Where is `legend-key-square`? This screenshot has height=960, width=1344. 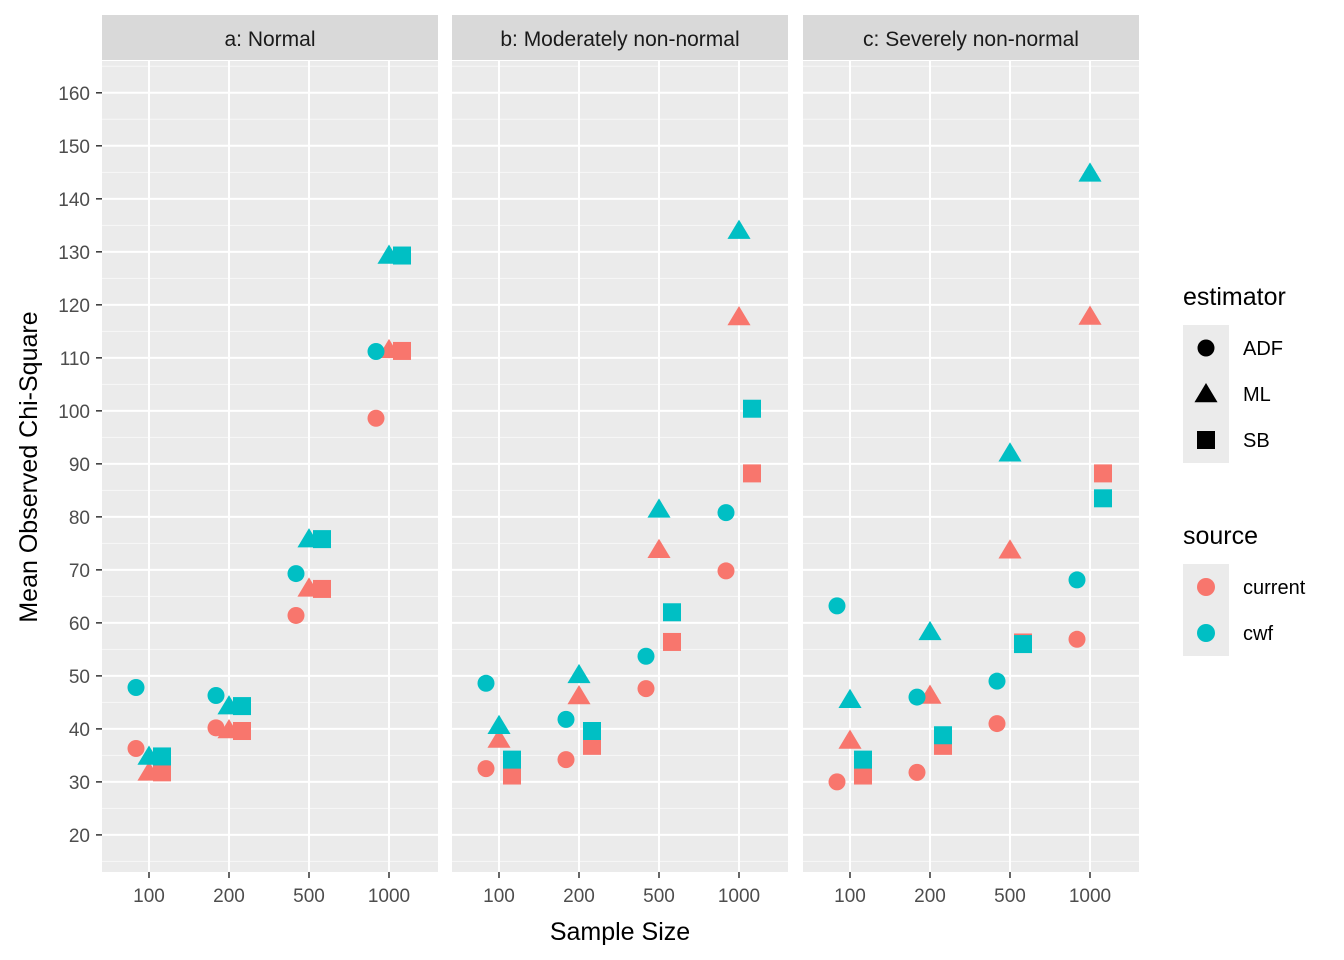 legend-key-square is located at coordinates (1206, 440).